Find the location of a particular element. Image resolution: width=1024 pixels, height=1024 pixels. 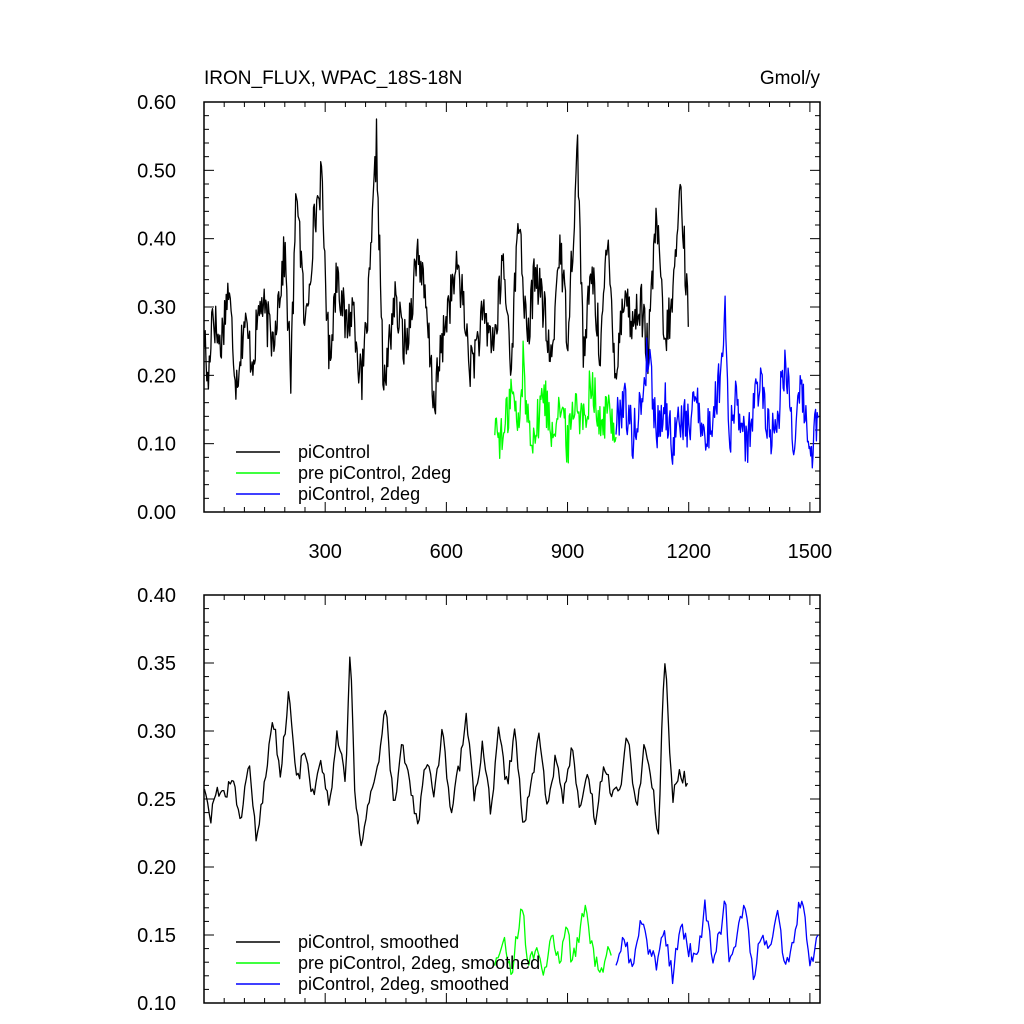

legend-label: piControl is located at coordinates (334, 452).